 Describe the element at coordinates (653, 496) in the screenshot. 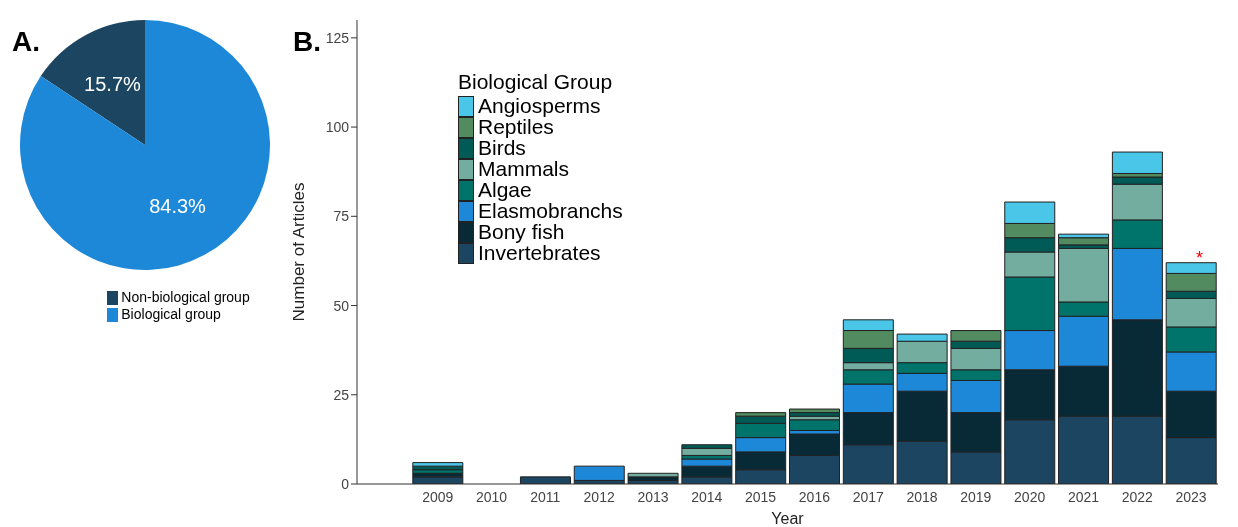

I see `x-tick-label: 2013` at that location.